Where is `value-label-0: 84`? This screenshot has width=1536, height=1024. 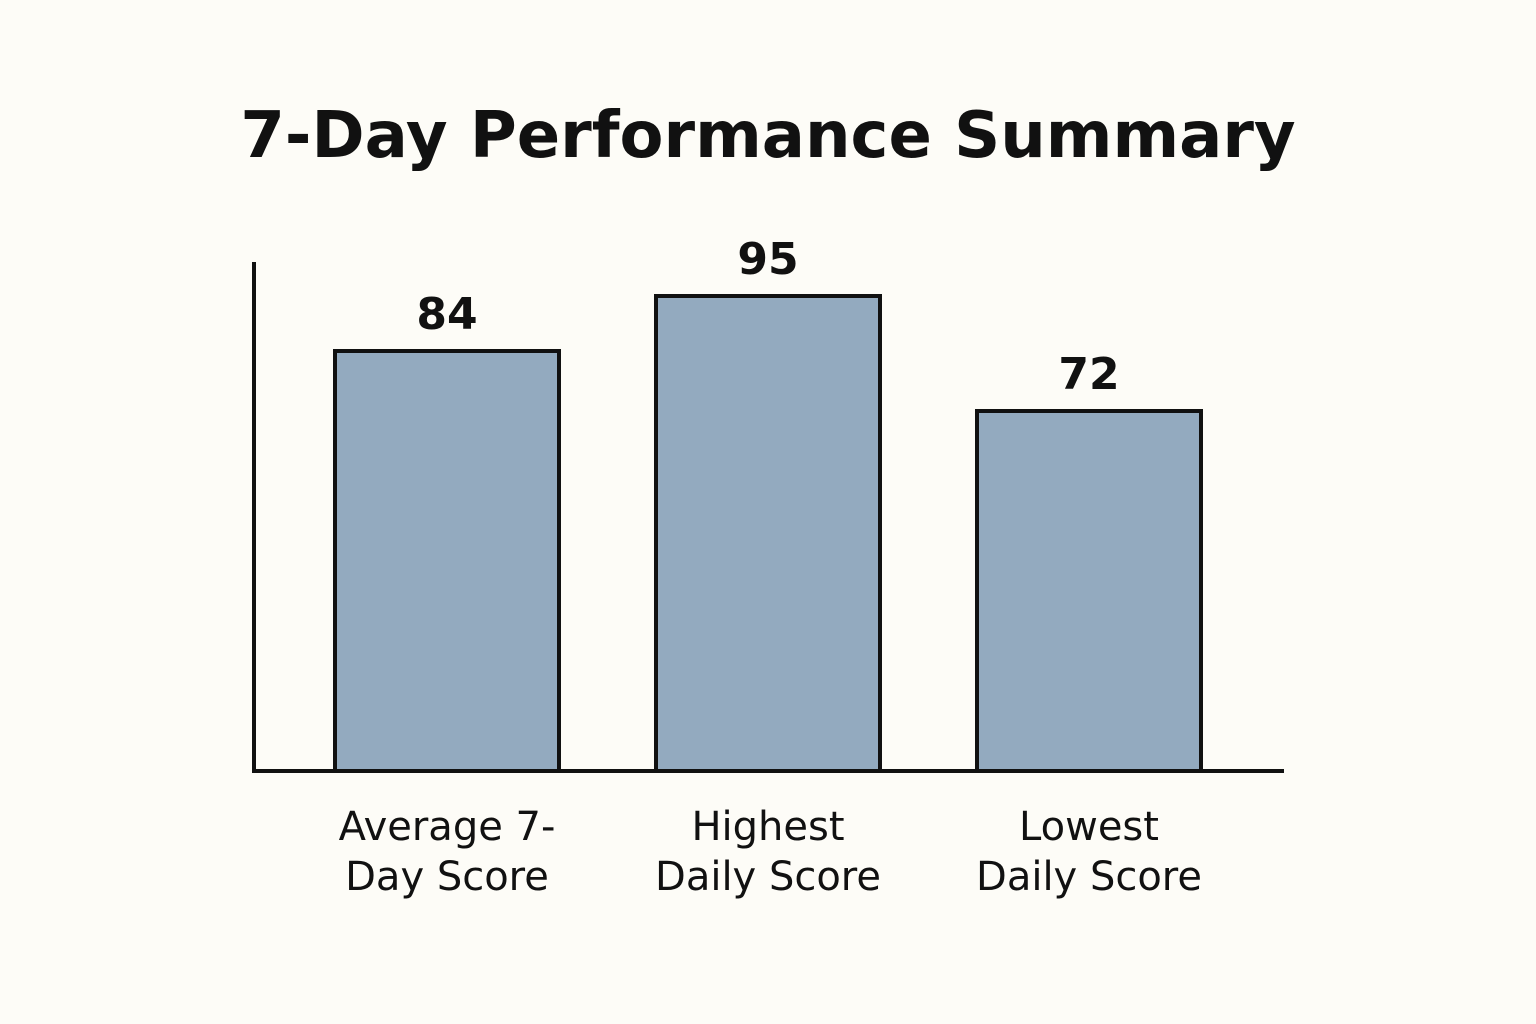
value-label-0: 84 is located at coordinates (446, 314).